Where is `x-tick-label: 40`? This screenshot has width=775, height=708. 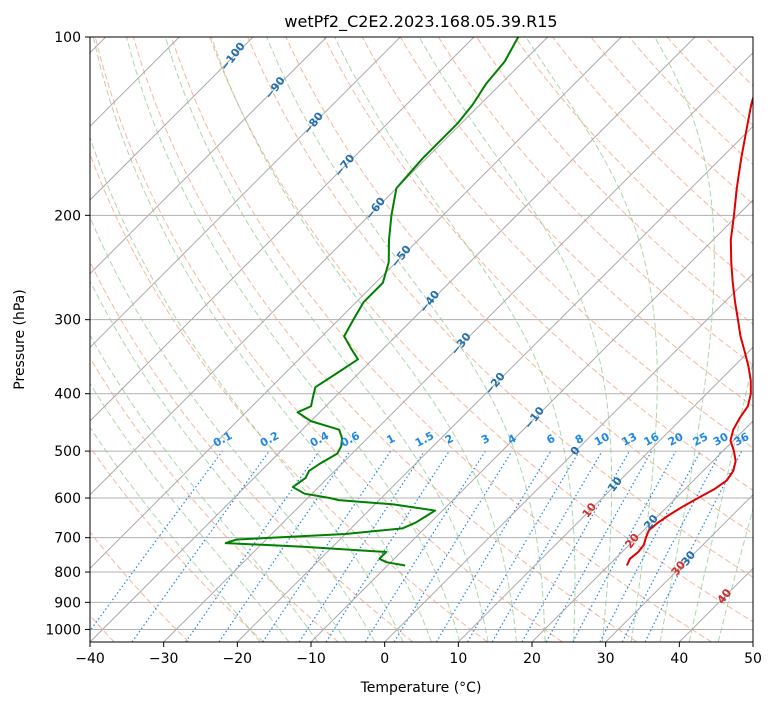 x-tick-label: 40 is located at coordinates (679, 659).